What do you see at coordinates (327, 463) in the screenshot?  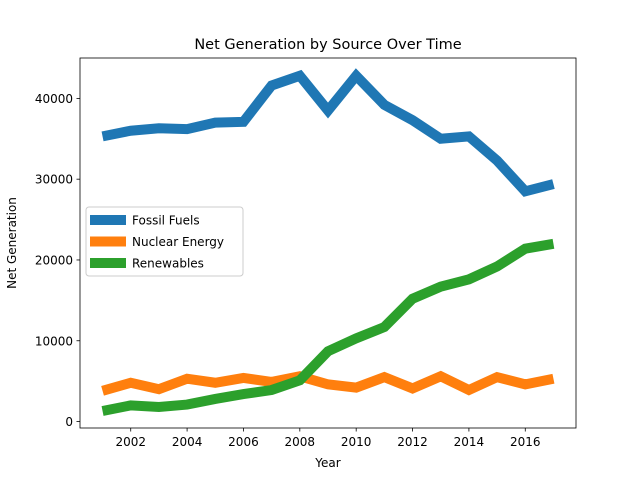 I see `x-axis-label: Year` at bounding box center [327, 463].